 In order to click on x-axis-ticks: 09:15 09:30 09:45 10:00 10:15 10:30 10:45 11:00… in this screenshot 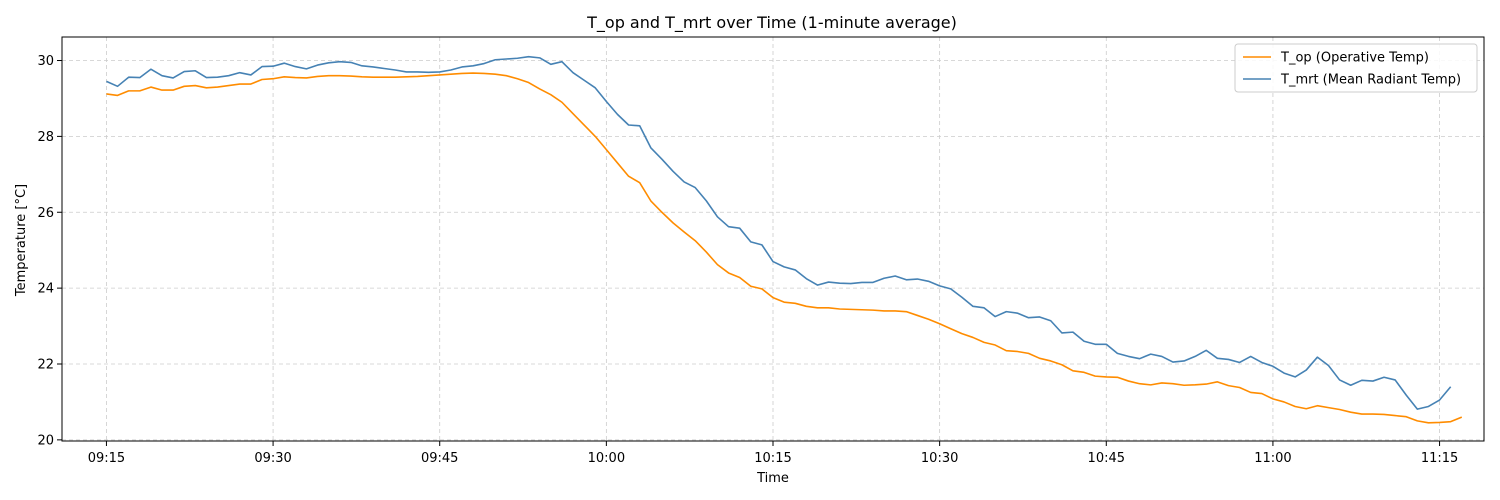, I will do `click(773, 453)`.